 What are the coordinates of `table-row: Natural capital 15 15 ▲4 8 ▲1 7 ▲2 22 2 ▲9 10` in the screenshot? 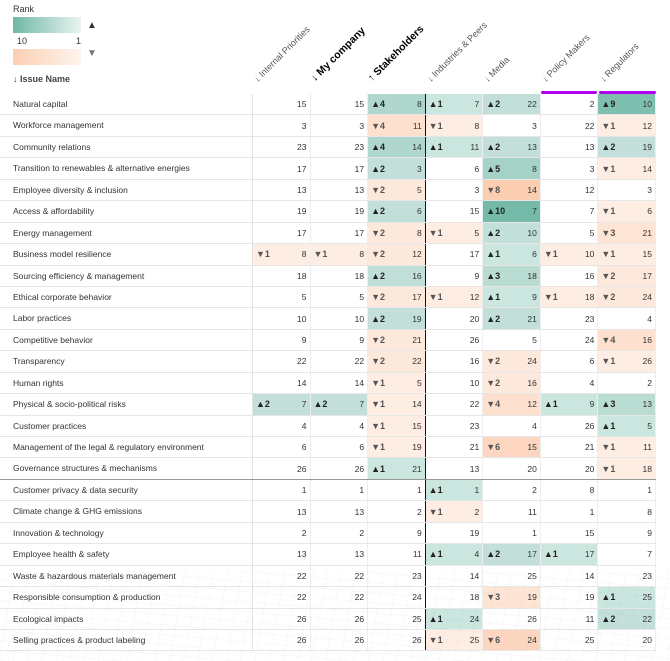 It's located at (328, 105).